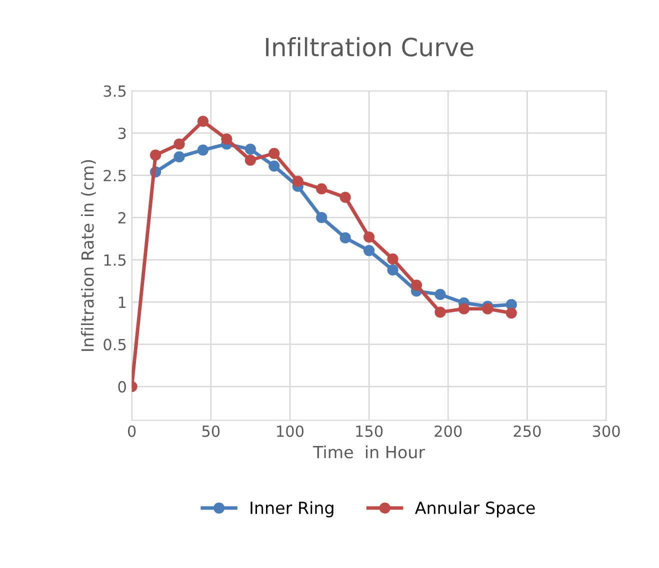 The height and width of the screenshot is (568, 659). Describe the element at coordinates (211, 431) in the screenshot. I see `x-tick-label: 50` at that location.